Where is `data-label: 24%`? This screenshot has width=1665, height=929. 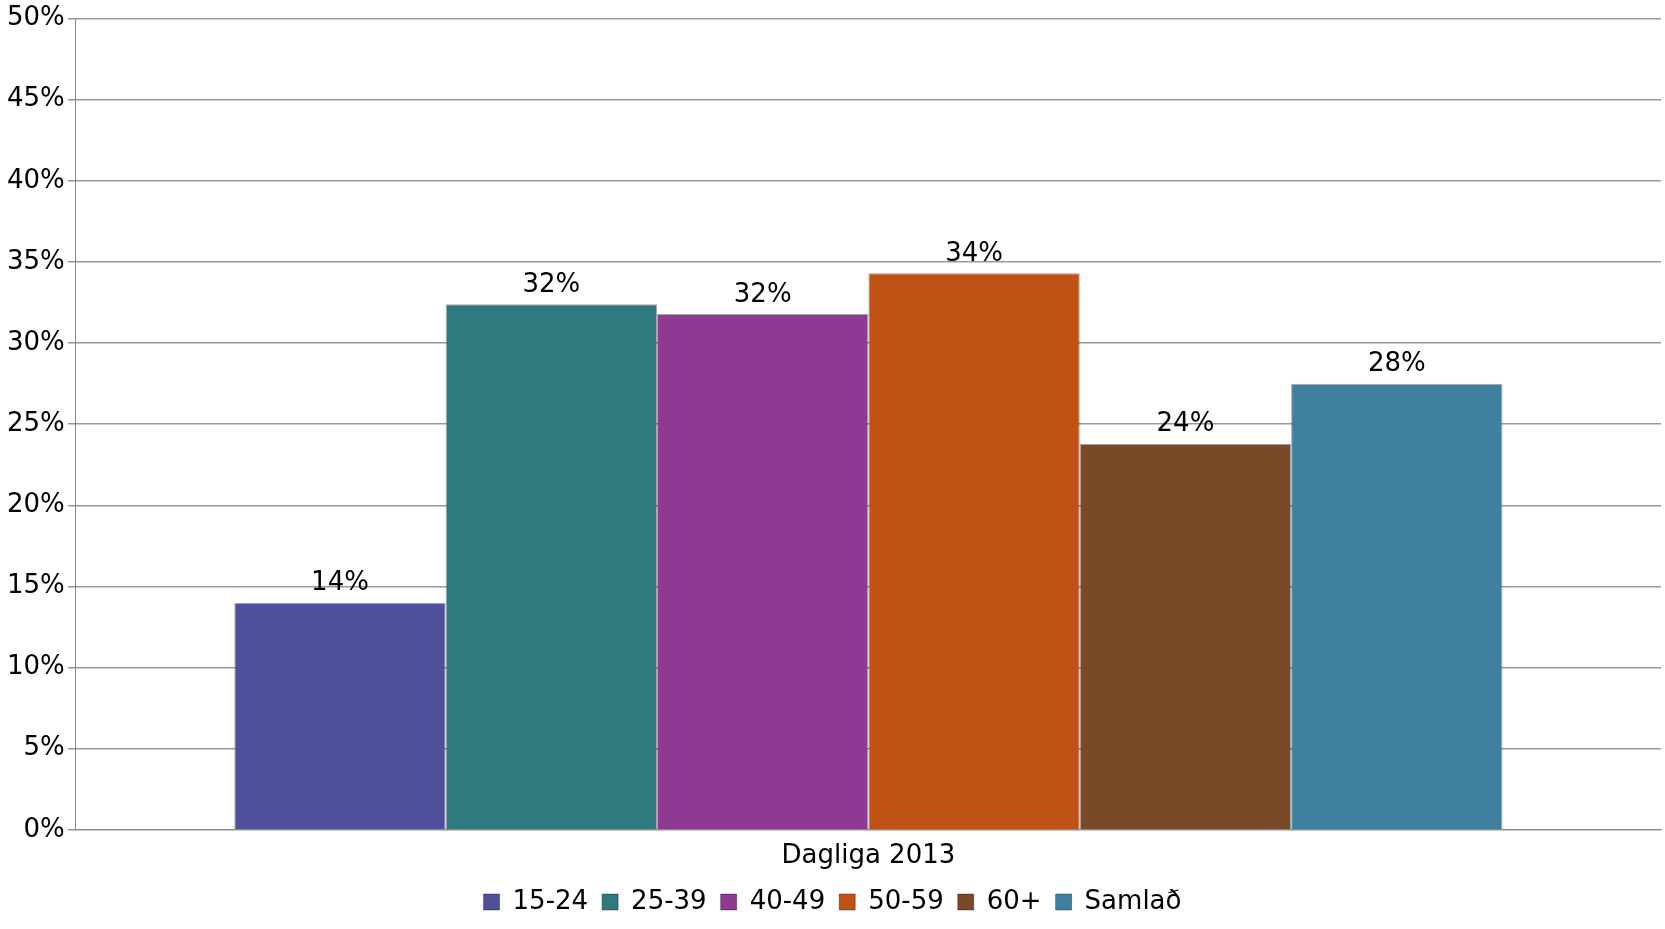
data-label: 24% is located at coordinates (1185, 422).